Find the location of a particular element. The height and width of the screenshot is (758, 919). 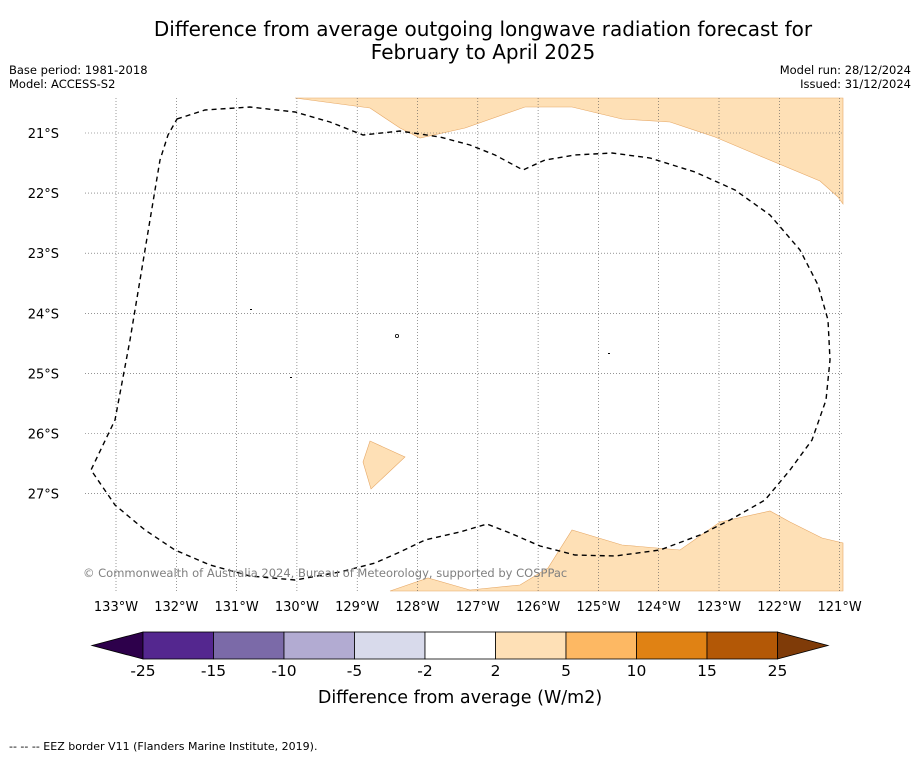

colorbar-over-arrow is located at coordinates (803, 645).